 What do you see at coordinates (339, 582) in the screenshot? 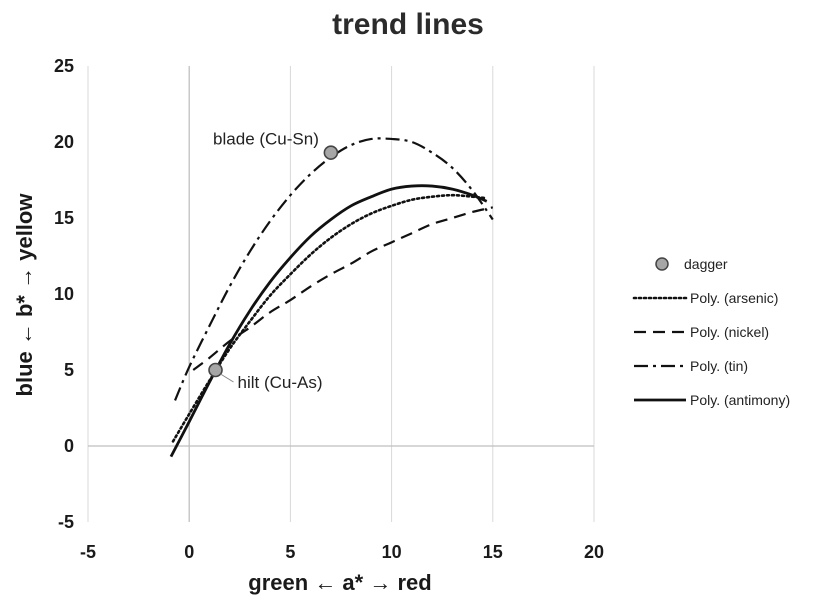
I see `x-axis-label: green ← a* → red` at bounding box center [339, 582].